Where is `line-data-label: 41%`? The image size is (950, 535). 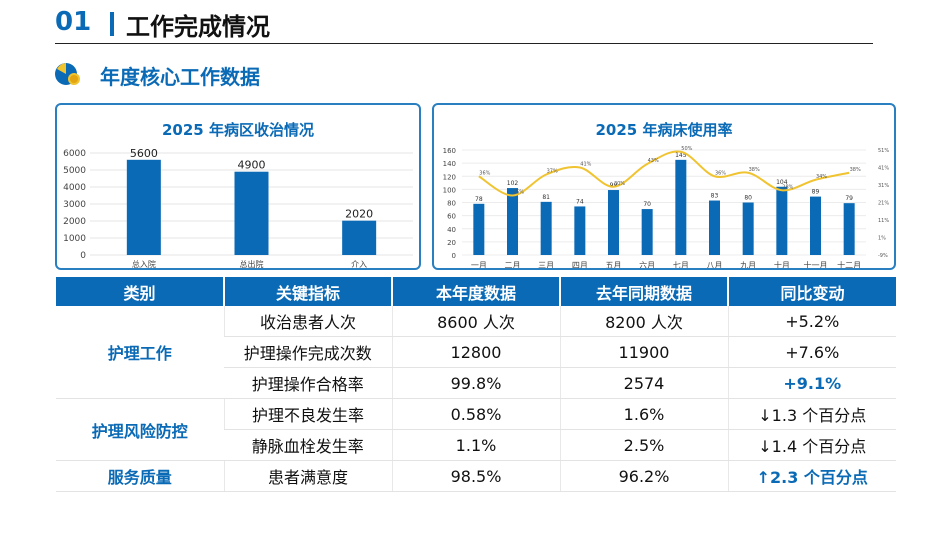 line-data-label: 41% is located at coordinates (585, 165).